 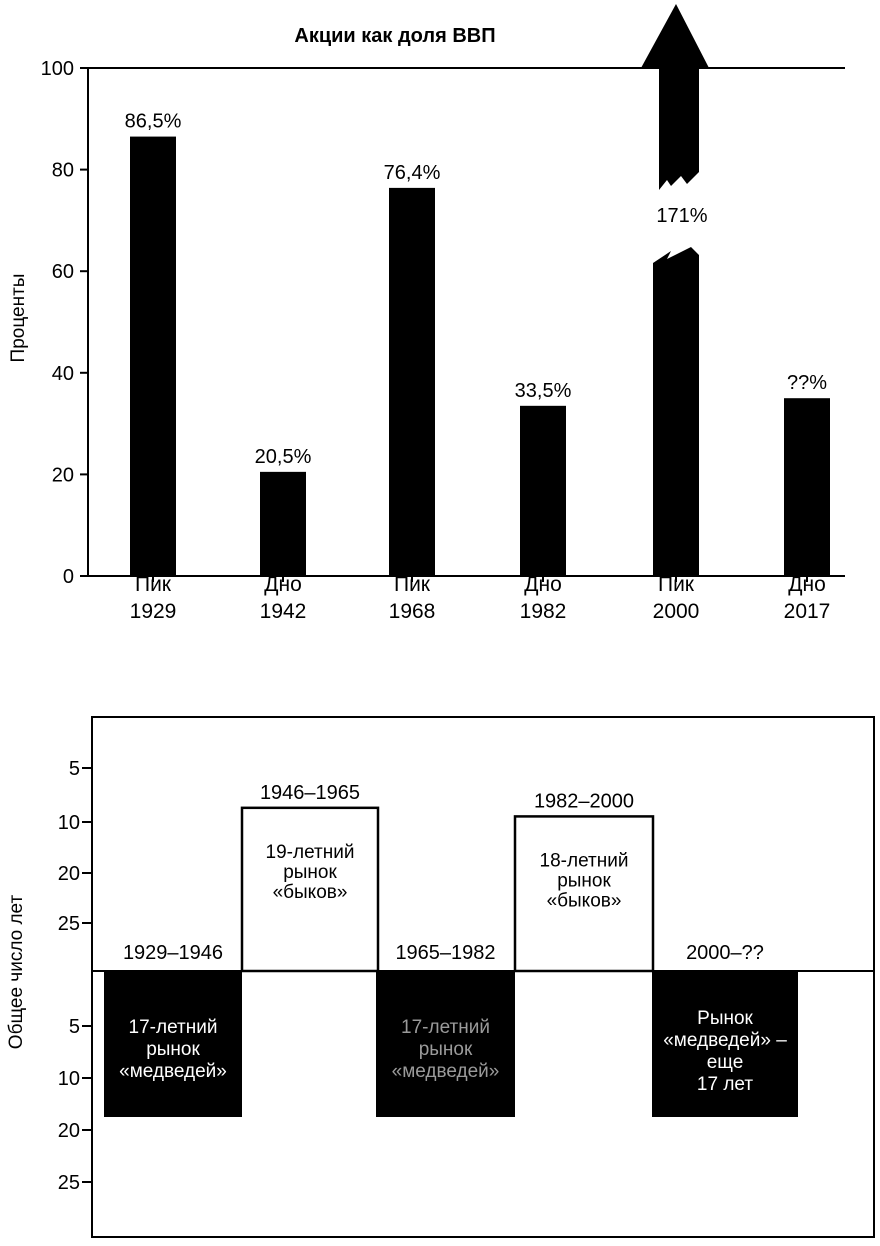 I want to click on x-tick-label-year: 1929, so click(x=153, y=611).